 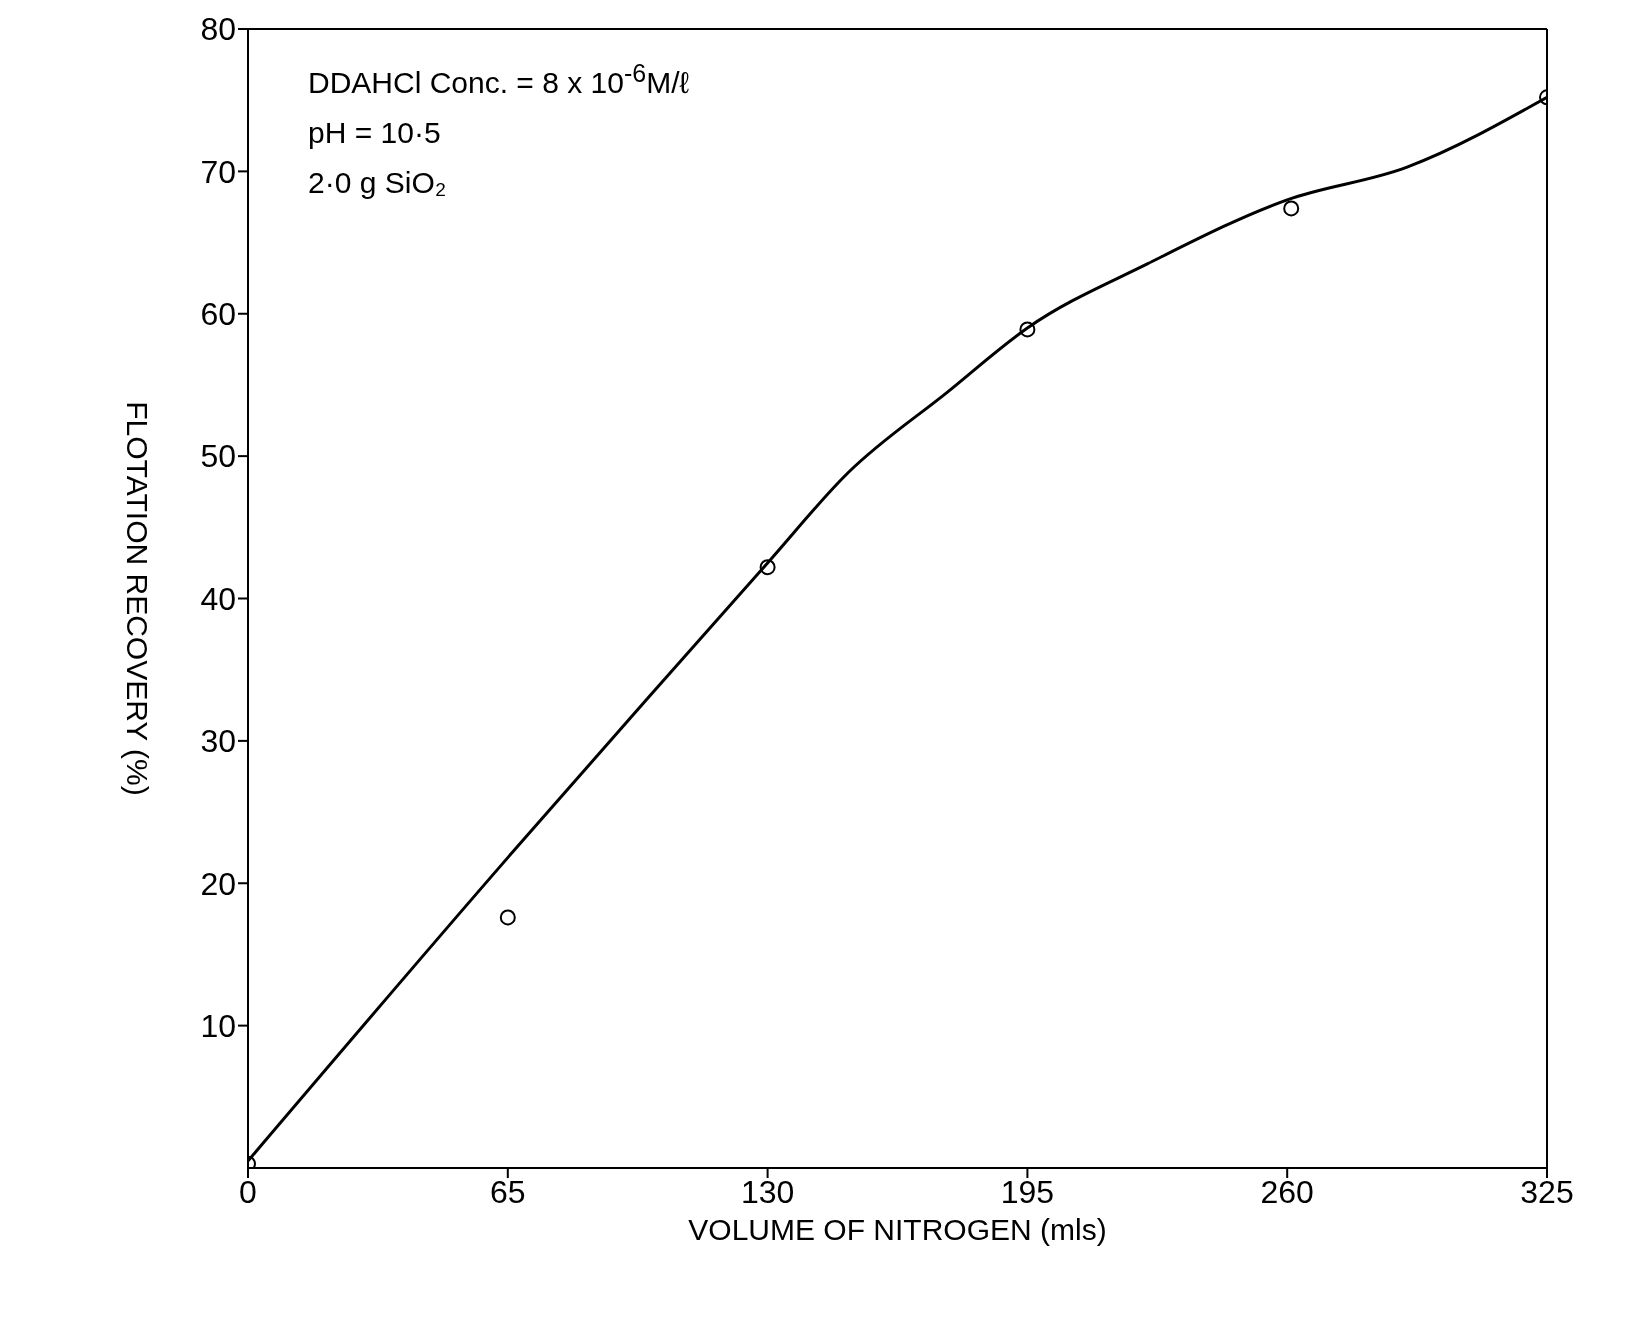 I want to click on x-tick-label: 195, so click(x=1027, y=1191).